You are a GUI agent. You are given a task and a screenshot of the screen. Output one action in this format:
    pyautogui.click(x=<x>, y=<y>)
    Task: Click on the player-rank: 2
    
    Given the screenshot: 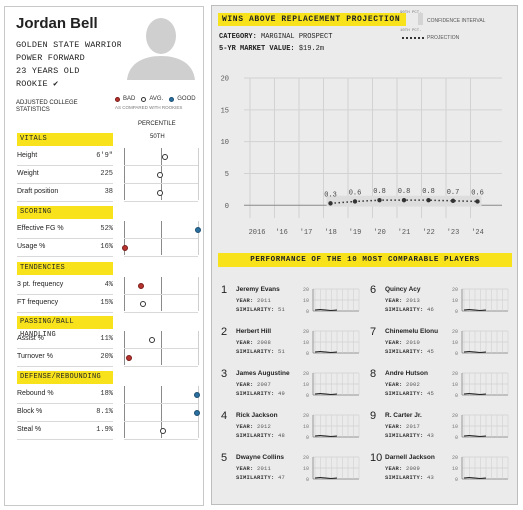 What is the action you would take?
    pyautogui.click(x=224, y=332)
    